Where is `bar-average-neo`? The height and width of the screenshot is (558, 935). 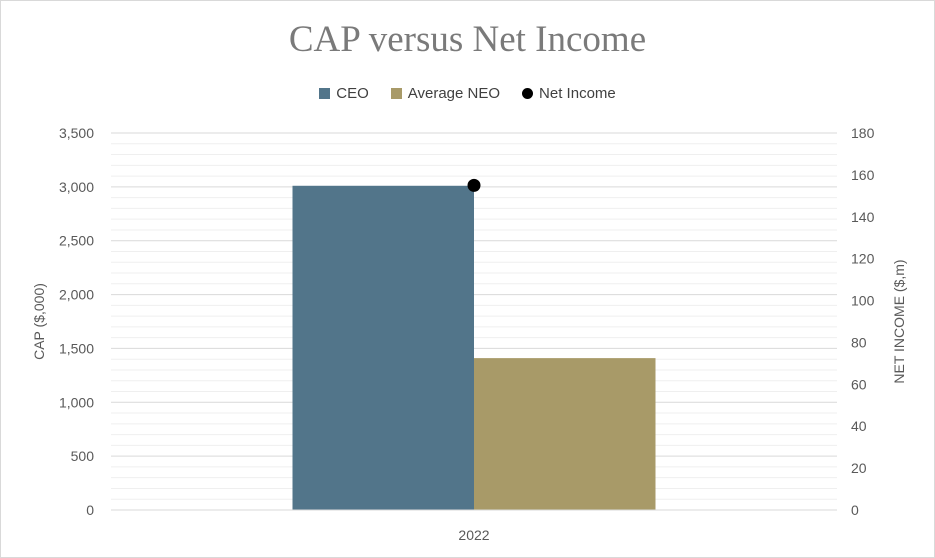
bar-average-neo is located at coordinates (565, 434).